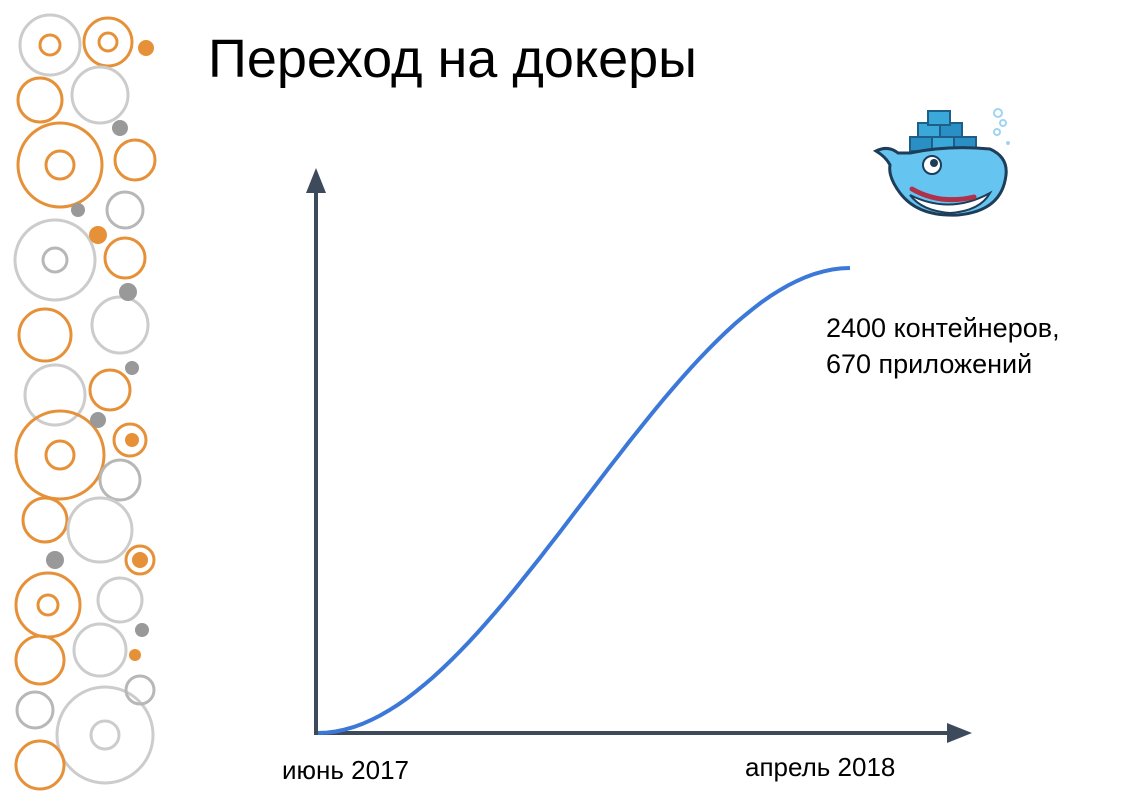 The width and height of the screenshot is (1121, 793). What do you see at coordinates (316, 180) in the screenshot?
I see `y-axis-arrow` at bounding box center [316, 180].